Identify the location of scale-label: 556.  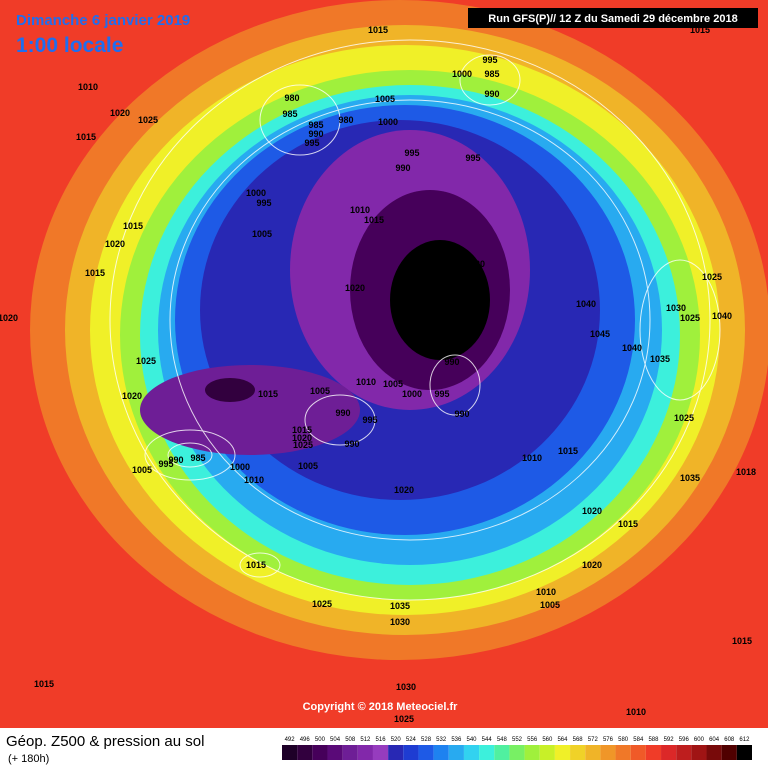
(532, 740).